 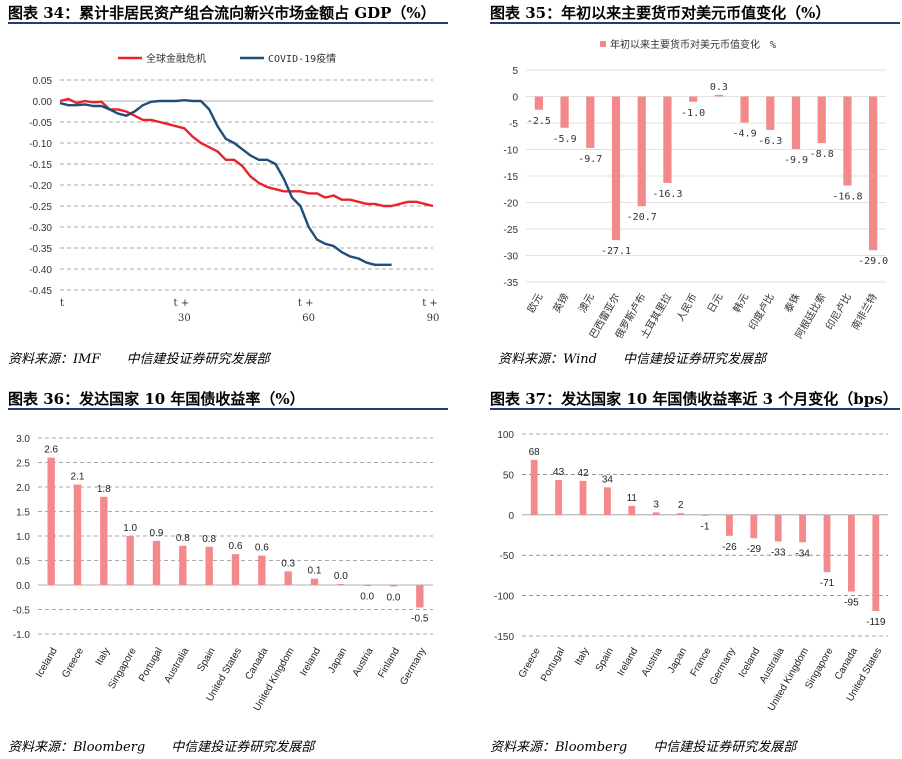 What do you see at coordinates (23, 537) in the screenshot?
I see `y-tick-label: 1.0` at bounding box center [23, 537].